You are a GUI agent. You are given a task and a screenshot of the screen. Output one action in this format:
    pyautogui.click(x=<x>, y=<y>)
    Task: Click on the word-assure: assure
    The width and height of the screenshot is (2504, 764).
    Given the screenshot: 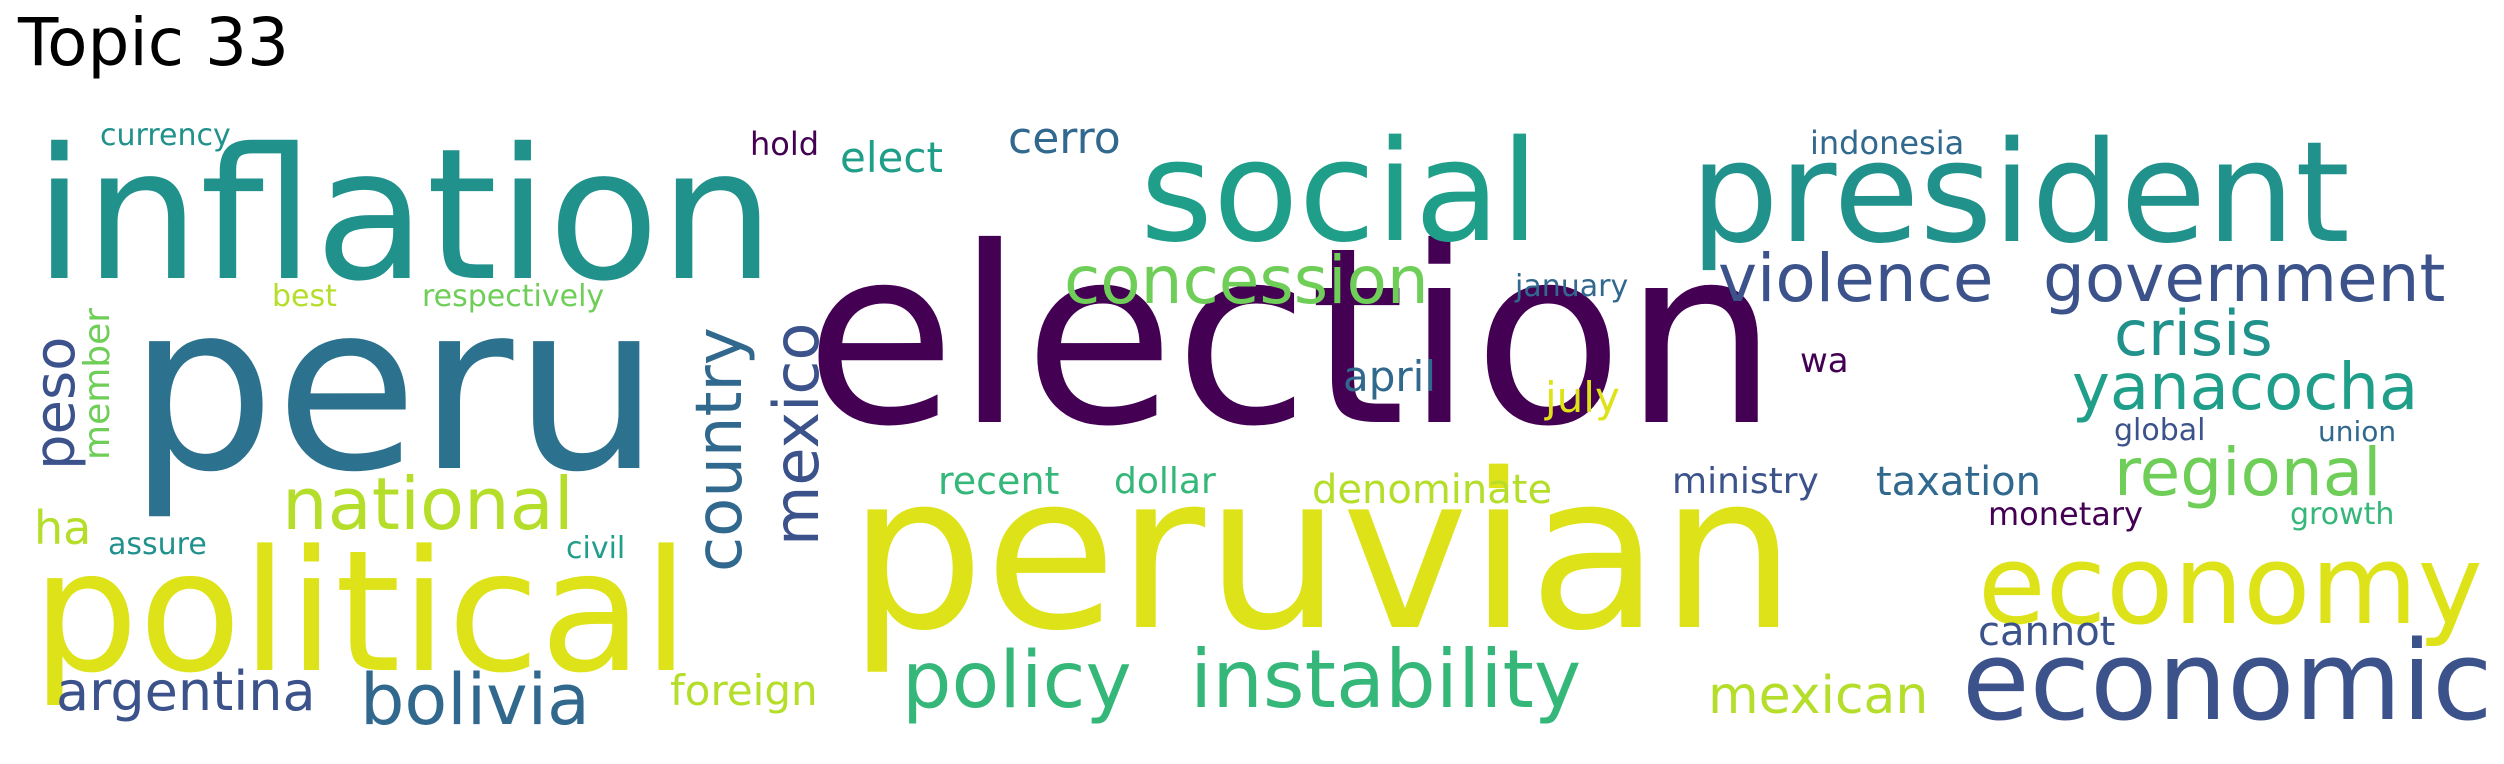 What is the action you would take?
    pyautogui.click(x=157, y=544)
    